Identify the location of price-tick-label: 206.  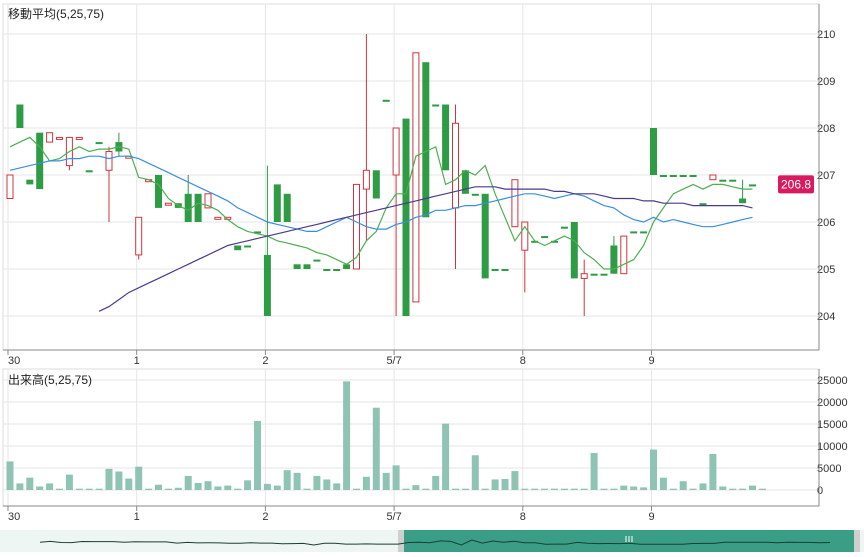
(826, 223).